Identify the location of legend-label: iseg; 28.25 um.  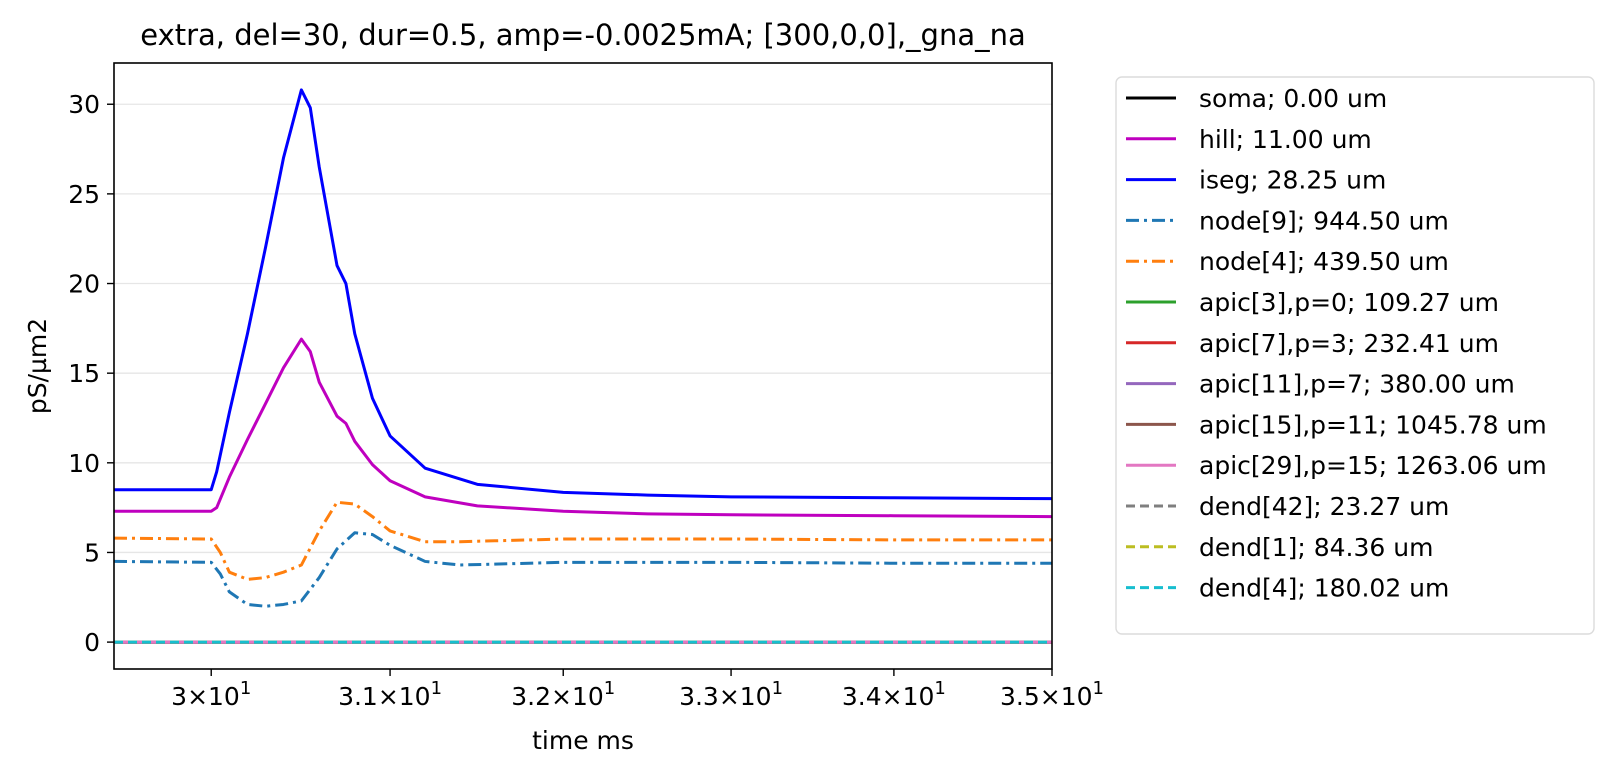
(1292, 180).